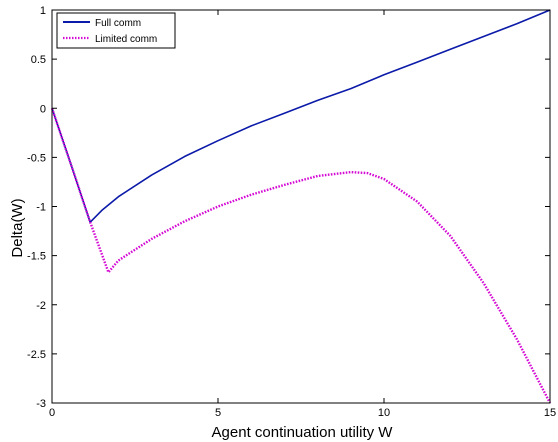 The width and height of the screenshot is (558, 442). Describe the element at coordinates (118, 23) in the screenshot. I see `legend-label-full-comm: Full comm` at that location.